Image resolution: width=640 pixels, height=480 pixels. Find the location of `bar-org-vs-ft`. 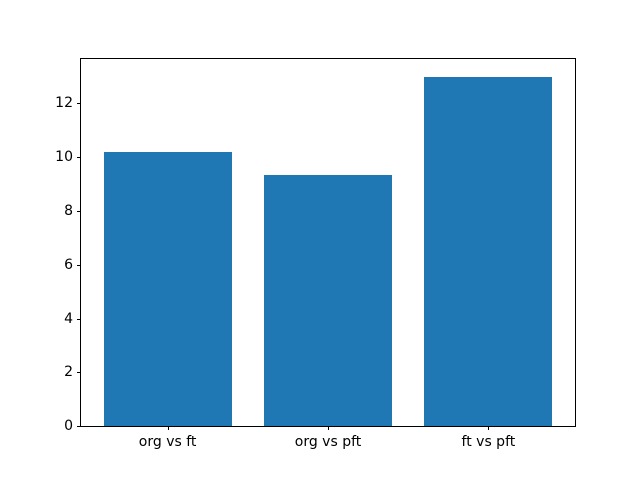

bar-org-vs-ft is located at coordinates (167, 288).